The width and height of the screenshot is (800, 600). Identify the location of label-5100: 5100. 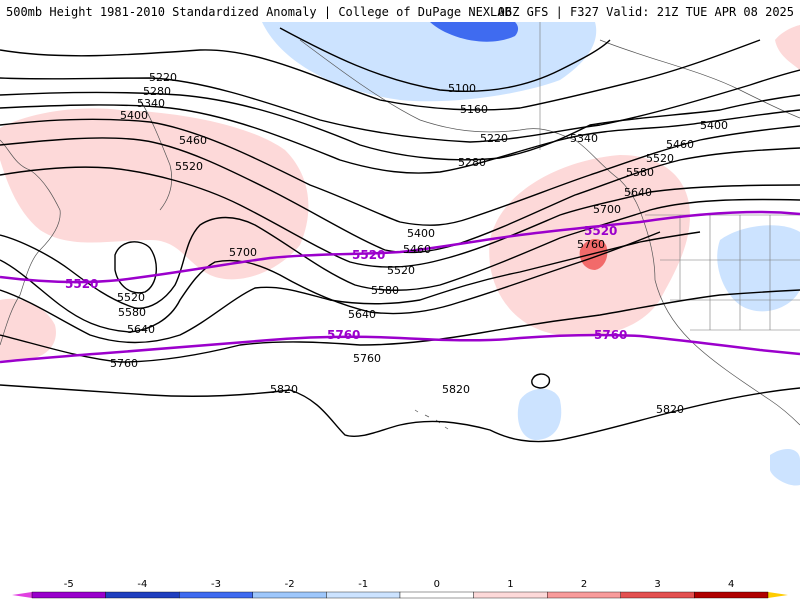
(462, 88).